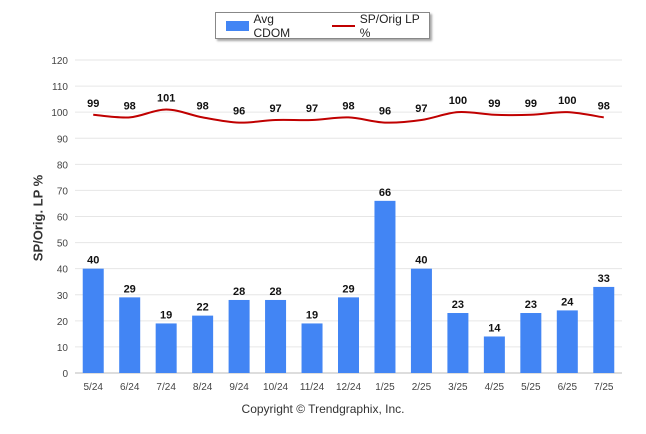 The image size is (646, 434). Describe the element at coordinates (63, 218) in the screenshot. I see `y-tick-label: 60` at that location.